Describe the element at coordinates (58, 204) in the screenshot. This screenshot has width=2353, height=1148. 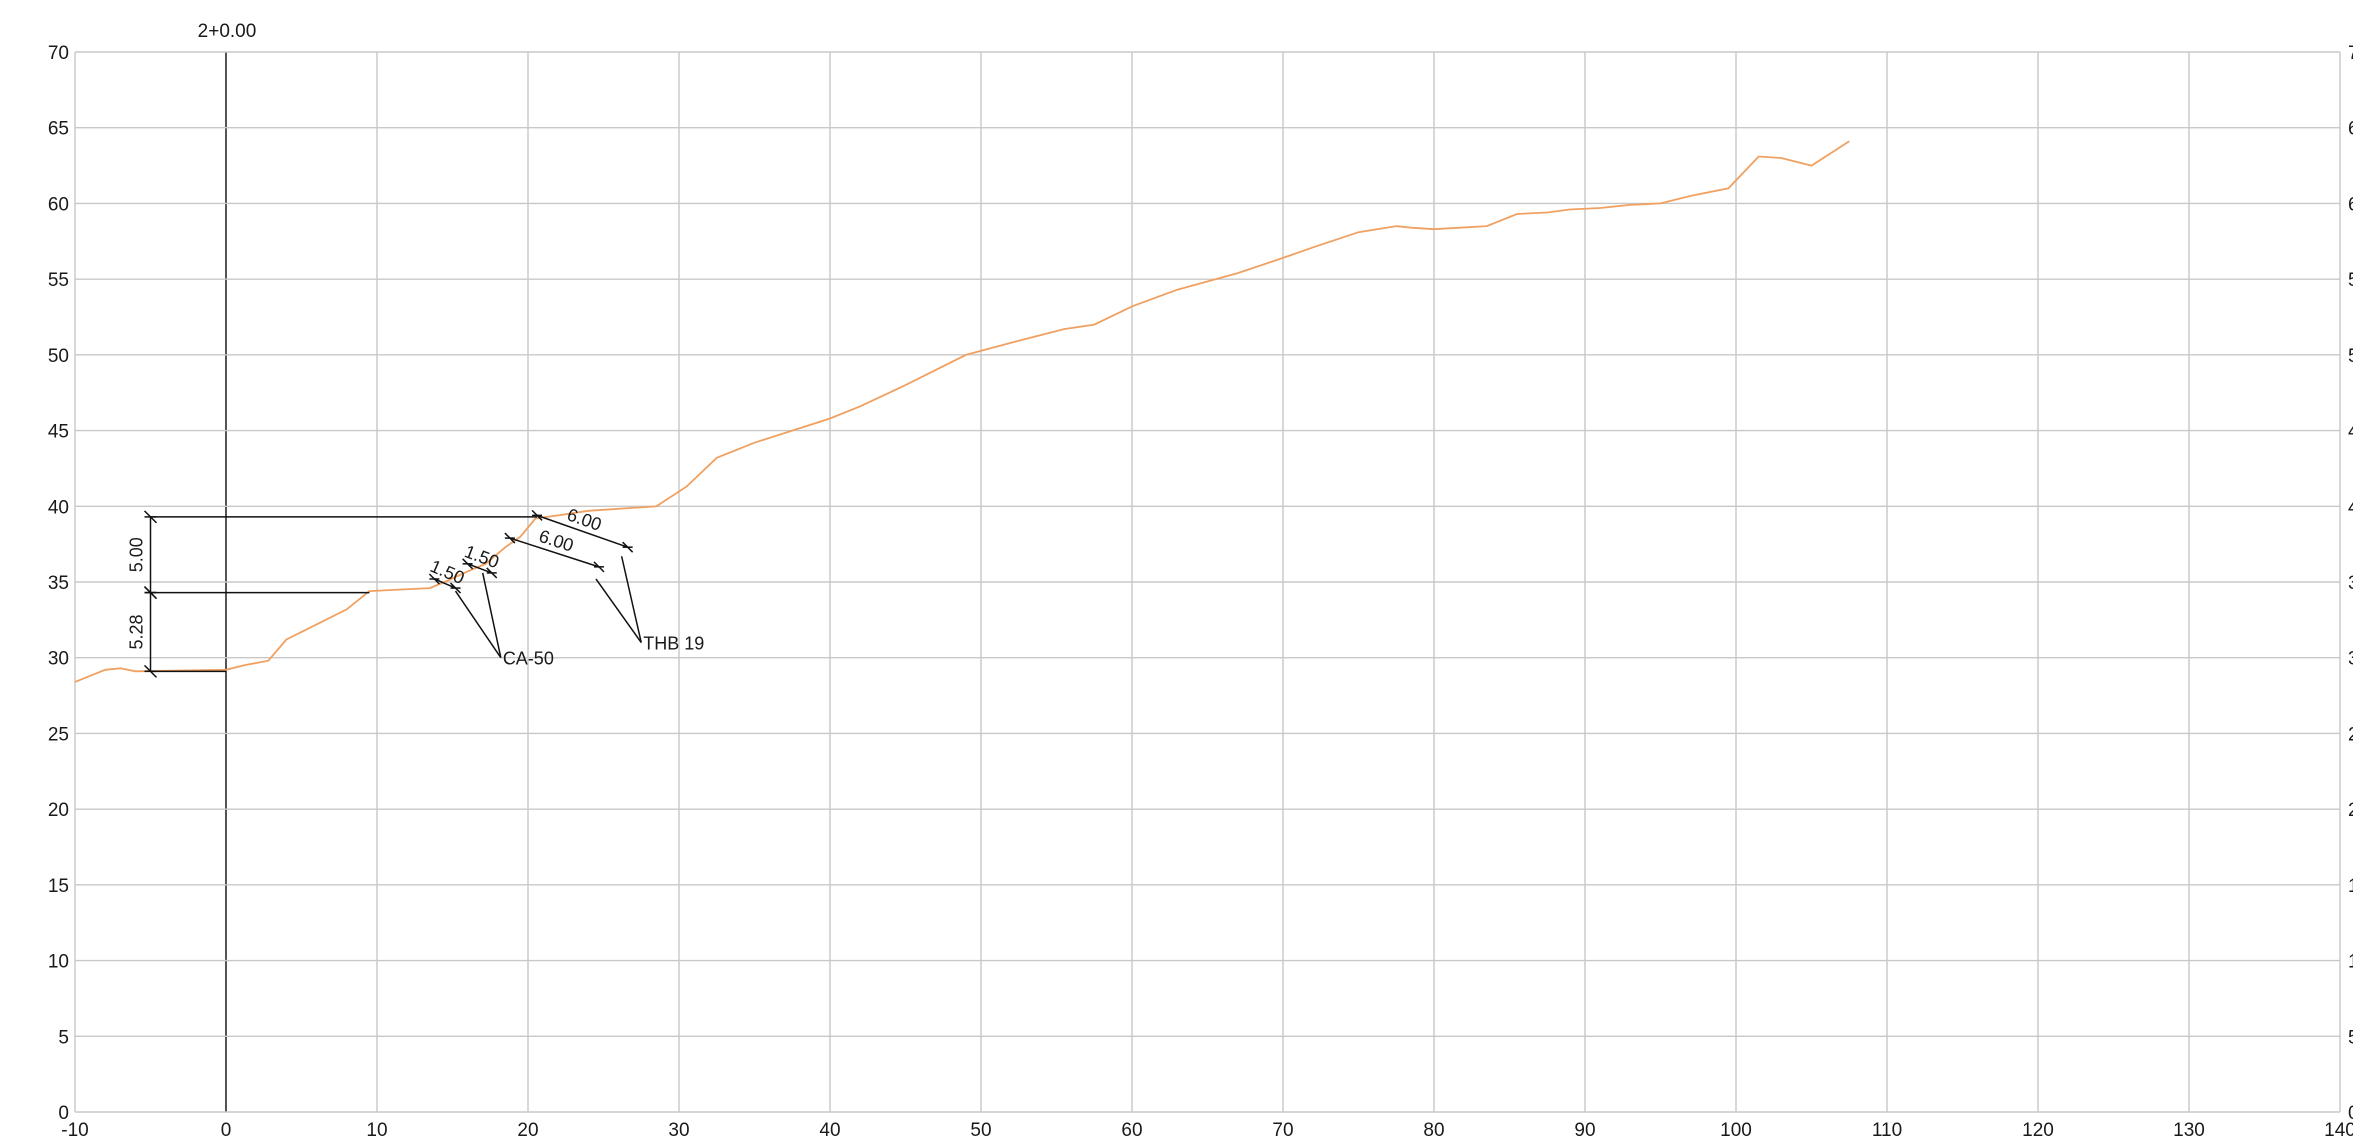
I see `y-tick-label: 60` at that location.